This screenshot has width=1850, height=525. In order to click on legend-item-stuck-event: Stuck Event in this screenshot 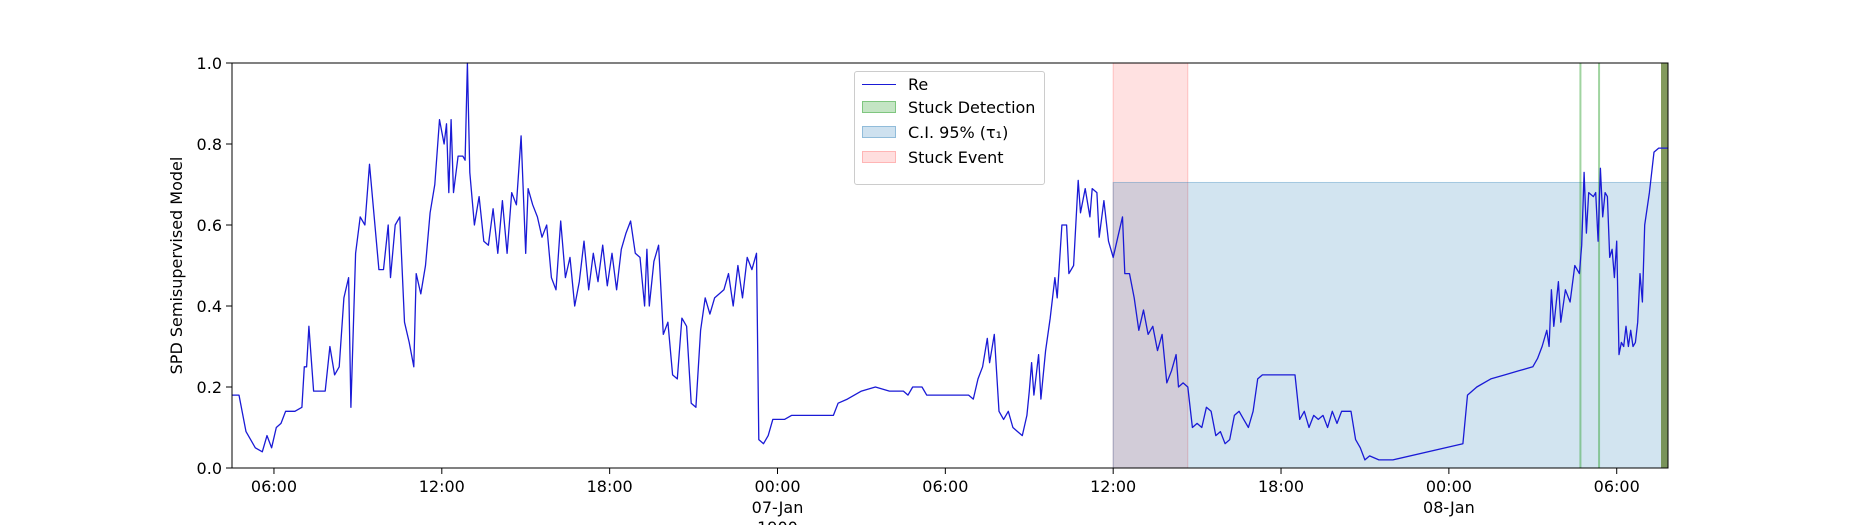, I will do `click(933, 157)`.